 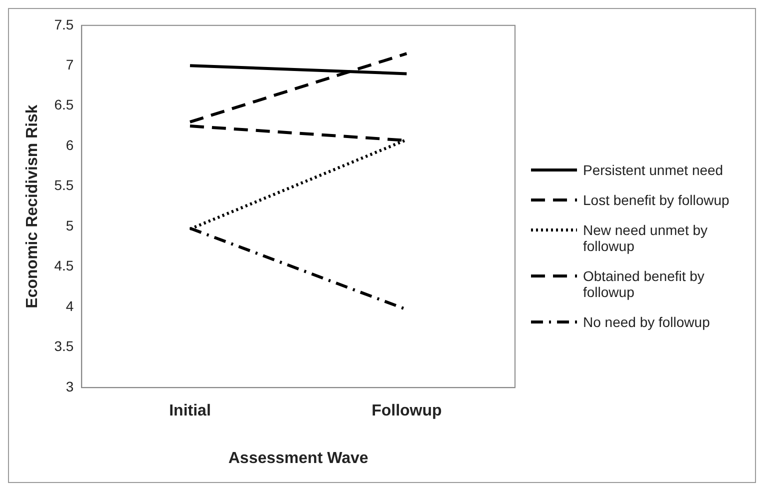 I want to click on legend-label: New need unmet by followup, so click(x=646, y=238).